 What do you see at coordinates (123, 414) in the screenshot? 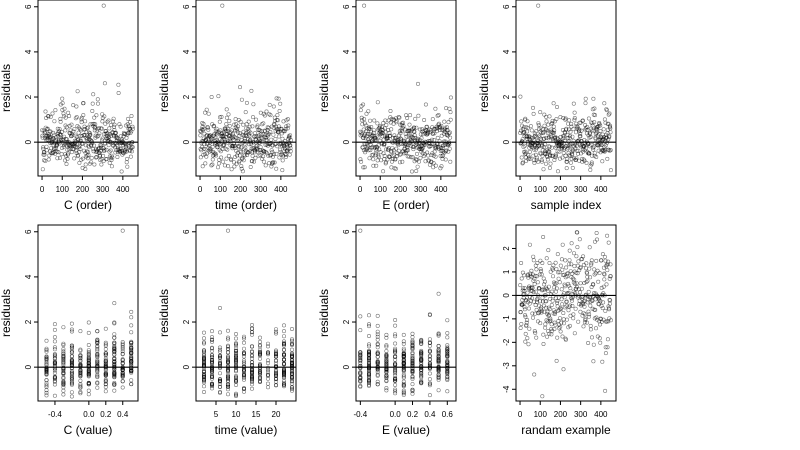
I see `x-tick-label: 0.4` at bounding box center [123, 414].